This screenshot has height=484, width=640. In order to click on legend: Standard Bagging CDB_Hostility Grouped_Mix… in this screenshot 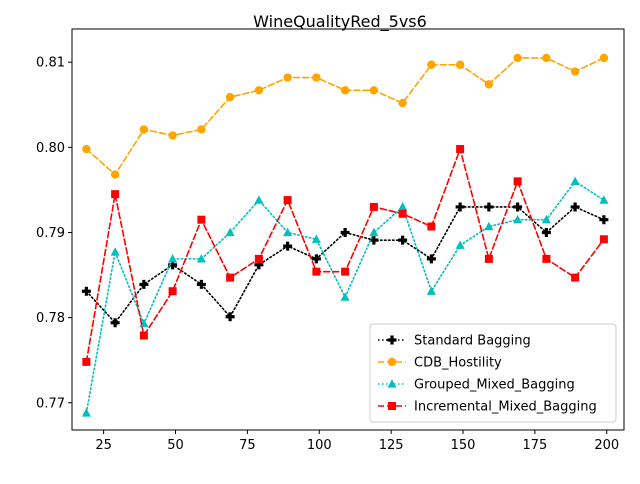, I will do `click(493, 373)`.